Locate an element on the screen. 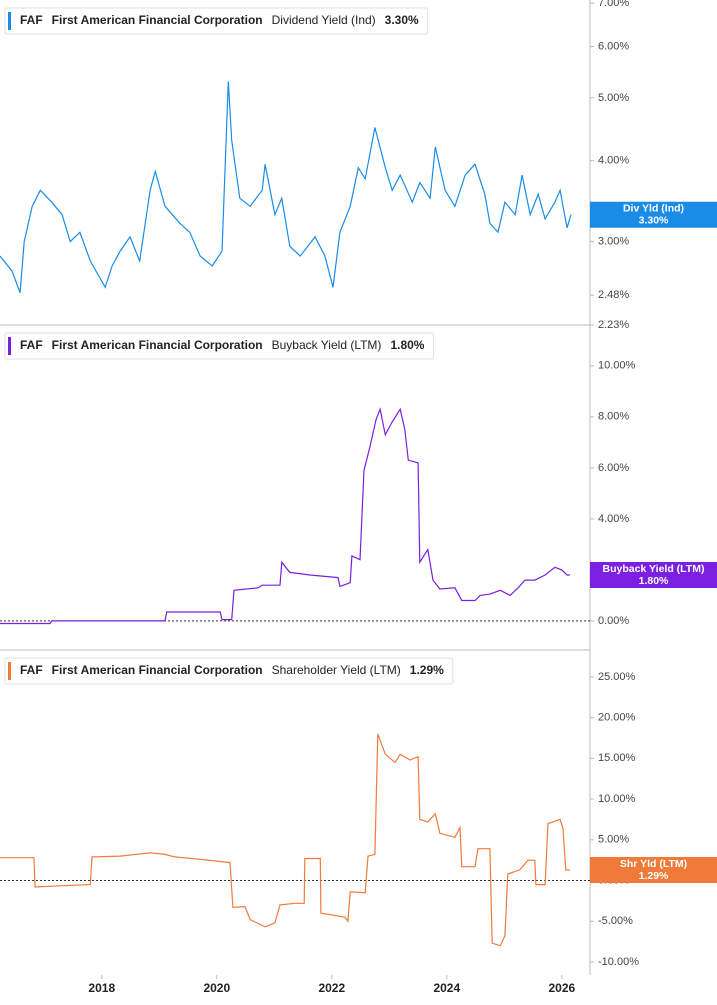  x-tick-label: 2018 is located at coordinates (101, 988).